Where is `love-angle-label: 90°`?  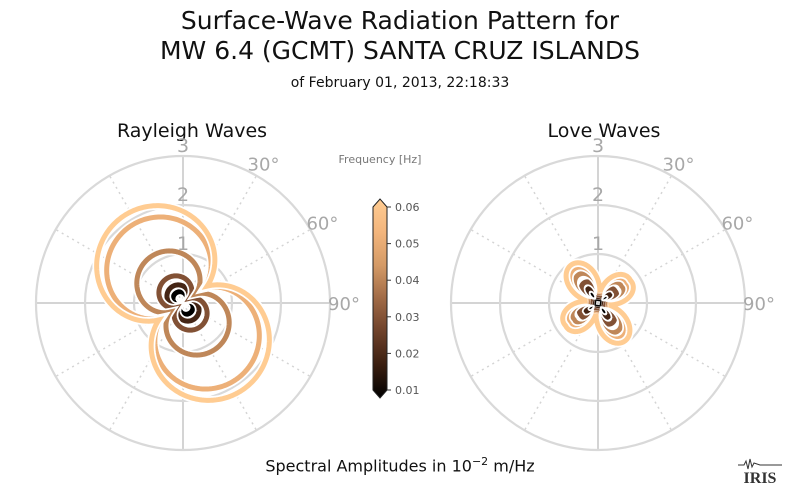 love-angle-label: 90° is located at coordinates (759, 304).